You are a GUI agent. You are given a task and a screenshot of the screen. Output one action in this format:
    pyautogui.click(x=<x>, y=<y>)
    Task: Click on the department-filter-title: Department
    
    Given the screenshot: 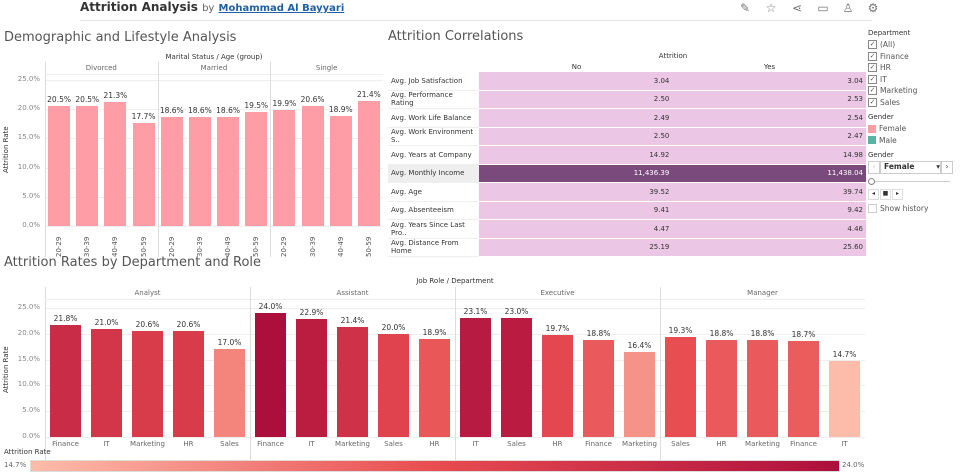 What is the action you would take?
    pyautogui.click(x=889, y=33)
    